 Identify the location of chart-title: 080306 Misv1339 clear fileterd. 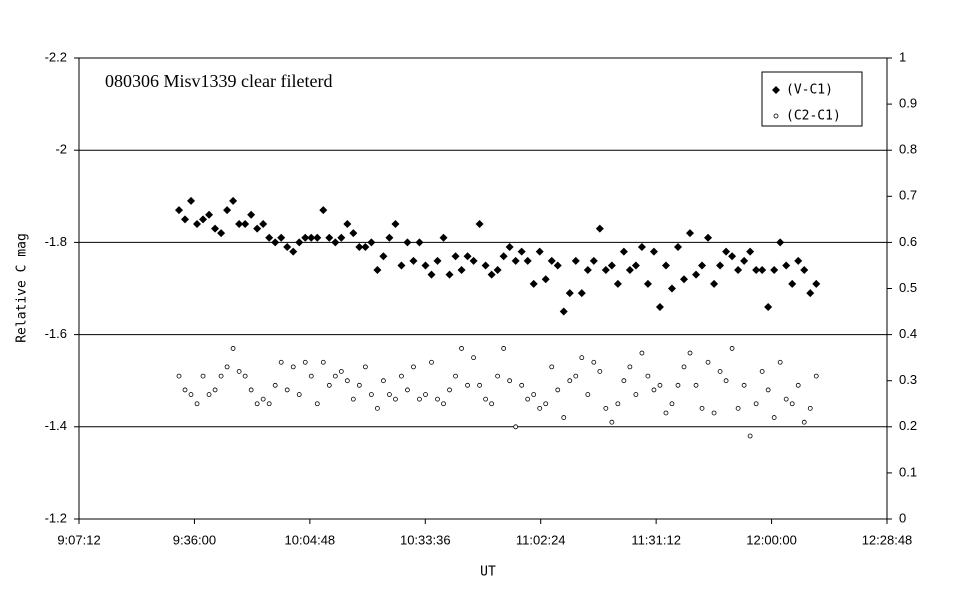
(218, 81).